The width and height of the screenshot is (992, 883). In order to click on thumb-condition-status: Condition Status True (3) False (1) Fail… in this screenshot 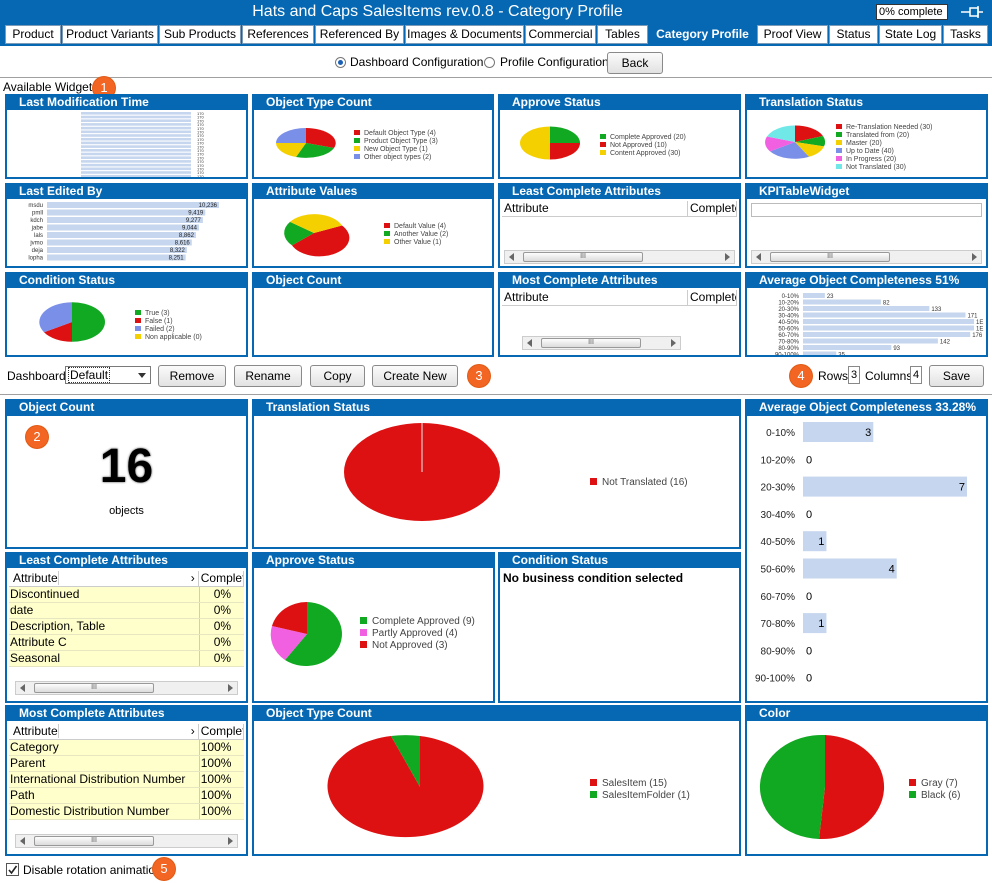, I will do `click(126, 314)`.